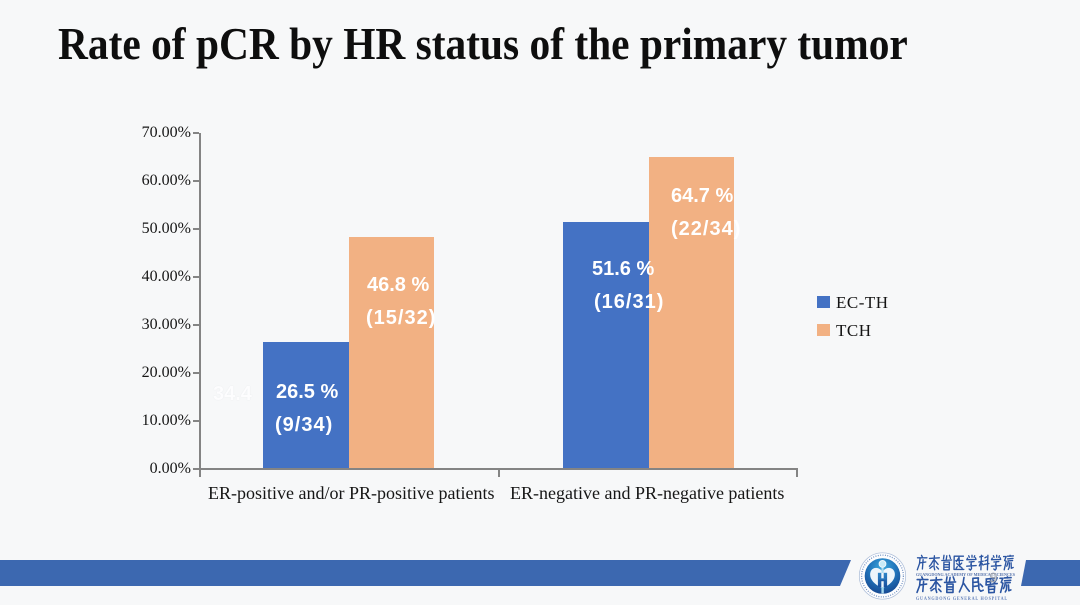 This screenshot has height=605, width=1080. What do you see at coordinates (965, 574) in the screenshot?
I see `svg-text:GUANGDONG ACADEMY OF MEDICAL S: GUANGDONG ACADEMY OF MEDICAL SCIENCES` at bounding box center [965, 574].